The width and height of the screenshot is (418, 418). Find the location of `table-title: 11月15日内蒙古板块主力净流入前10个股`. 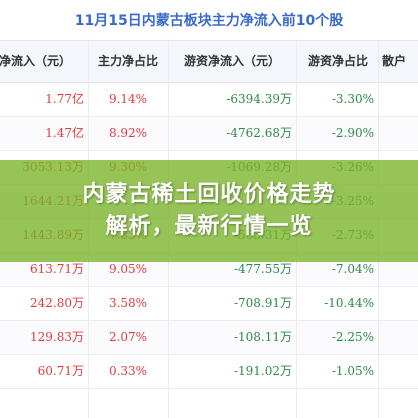

table-title: 11月15日内蒙古板块主力净流入前10个股 is located at coordinates (209, 21).